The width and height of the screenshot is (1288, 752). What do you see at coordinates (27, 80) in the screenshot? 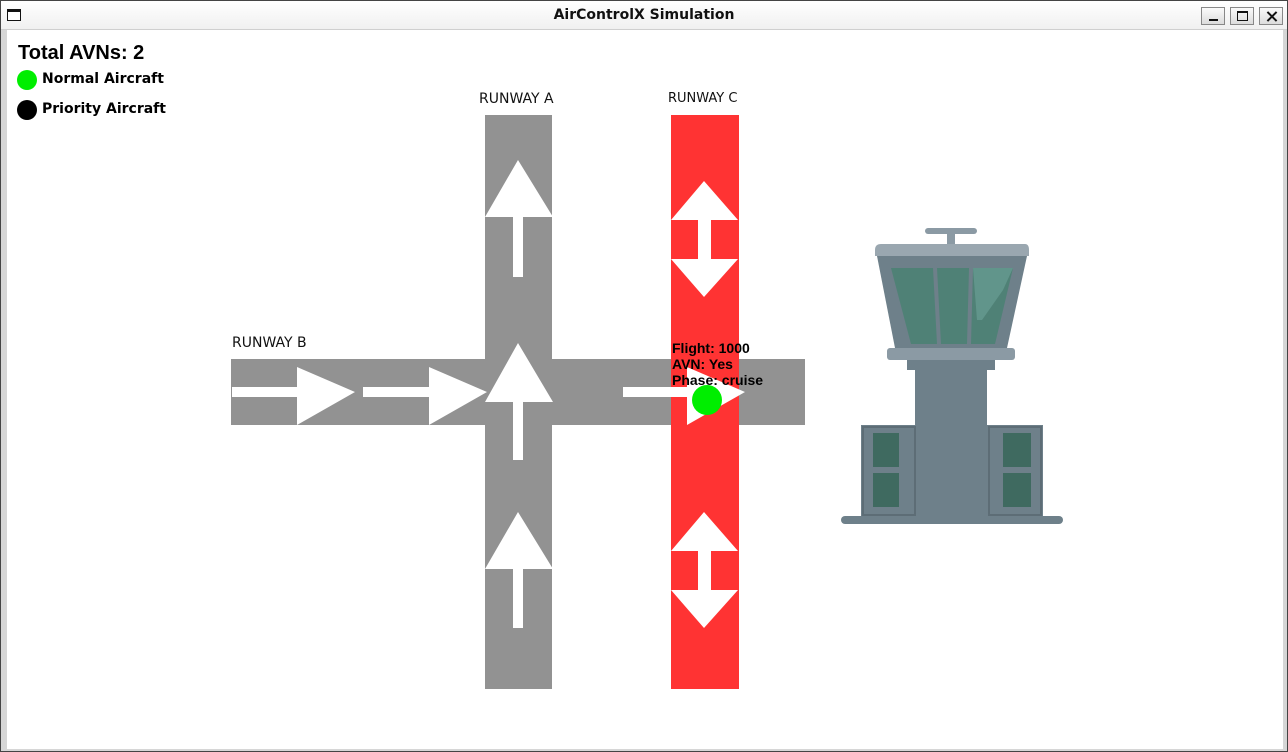
I see `normal-aircraft-dot` at bounding box center [27, 80].